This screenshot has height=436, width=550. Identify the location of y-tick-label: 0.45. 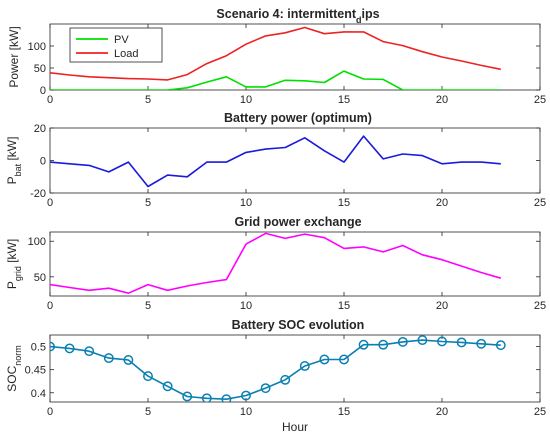
(35, 371).